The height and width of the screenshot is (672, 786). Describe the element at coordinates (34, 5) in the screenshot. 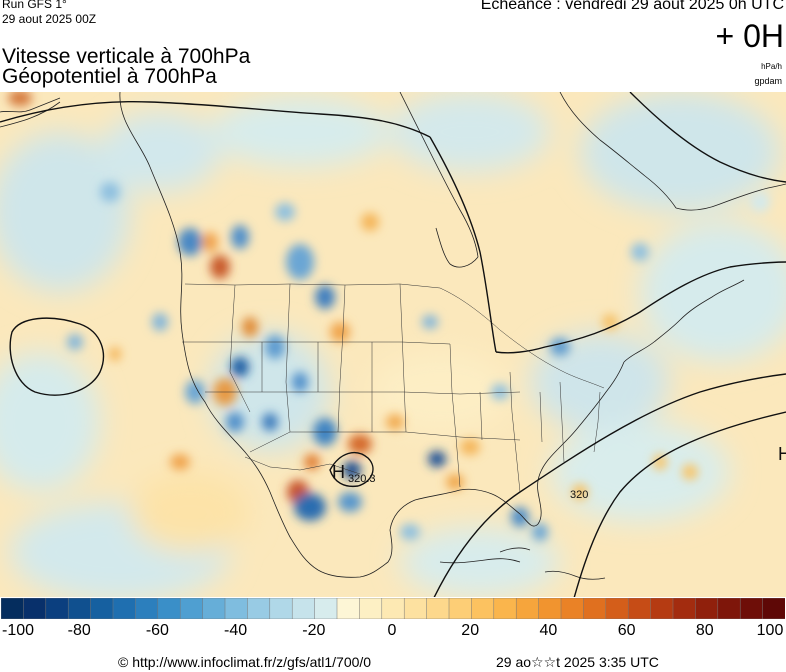

I see `run-label: Run GFS 1°` at that location.